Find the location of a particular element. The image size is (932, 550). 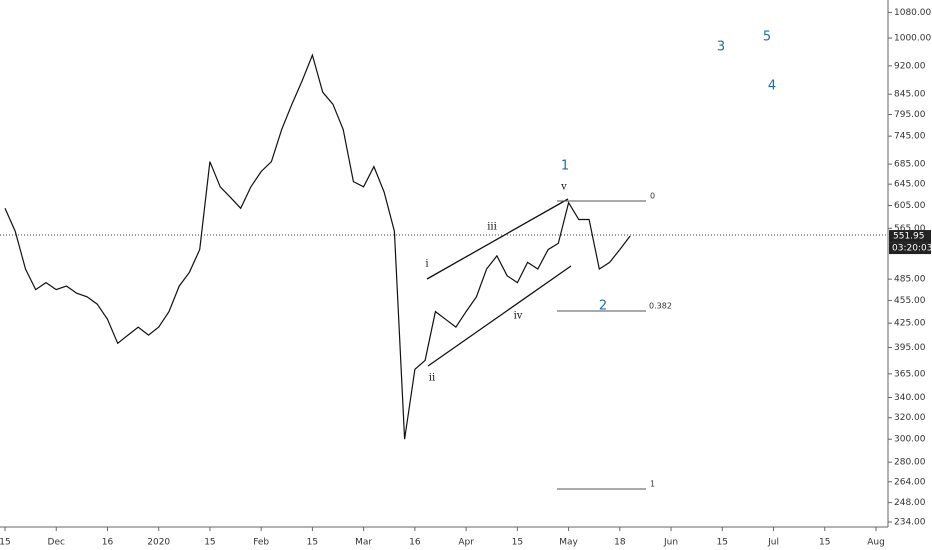

wave-label: 3 is located at coordinates (721, 47).